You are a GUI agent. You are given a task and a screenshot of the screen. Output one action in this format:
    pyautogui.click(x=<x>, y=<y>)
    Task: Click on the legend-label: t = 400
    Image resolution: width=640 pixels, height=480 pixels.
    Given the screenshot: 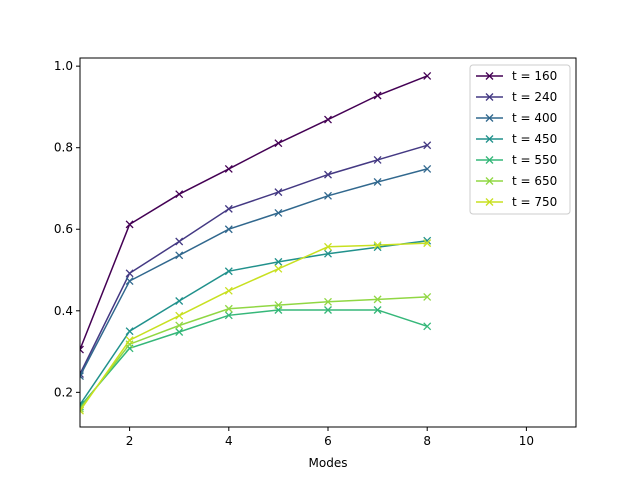 What is the action you would take?
    pyautogui.click(x=534, y=118)
    